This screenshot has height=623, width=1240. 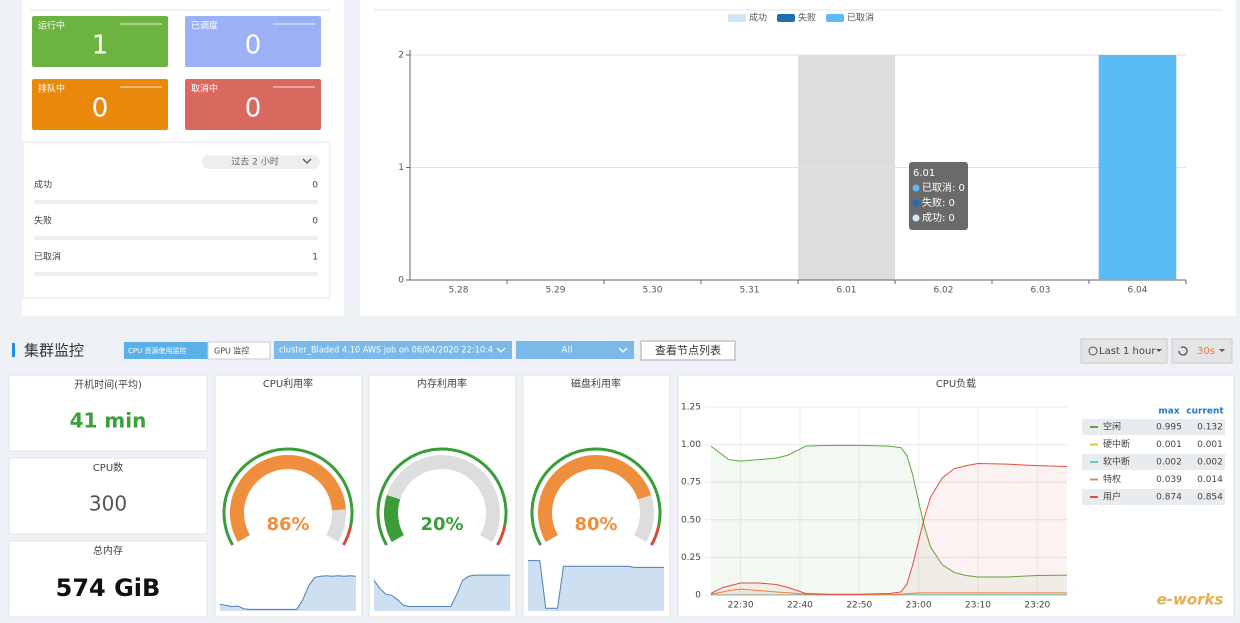 What do you see at coordinates (231, 351) in the screenshot?
I see `tab-label: GPU 监控` at bounding box center [231, 351].